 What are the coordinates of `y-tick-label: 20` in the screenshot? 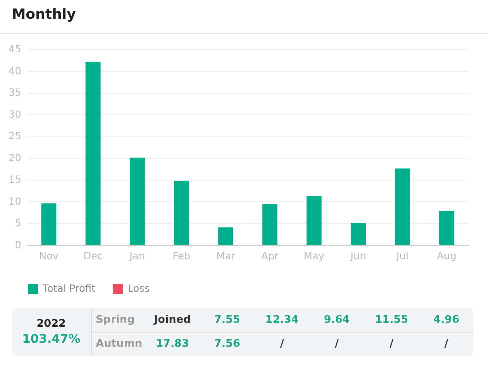 It's located at (15, 158).